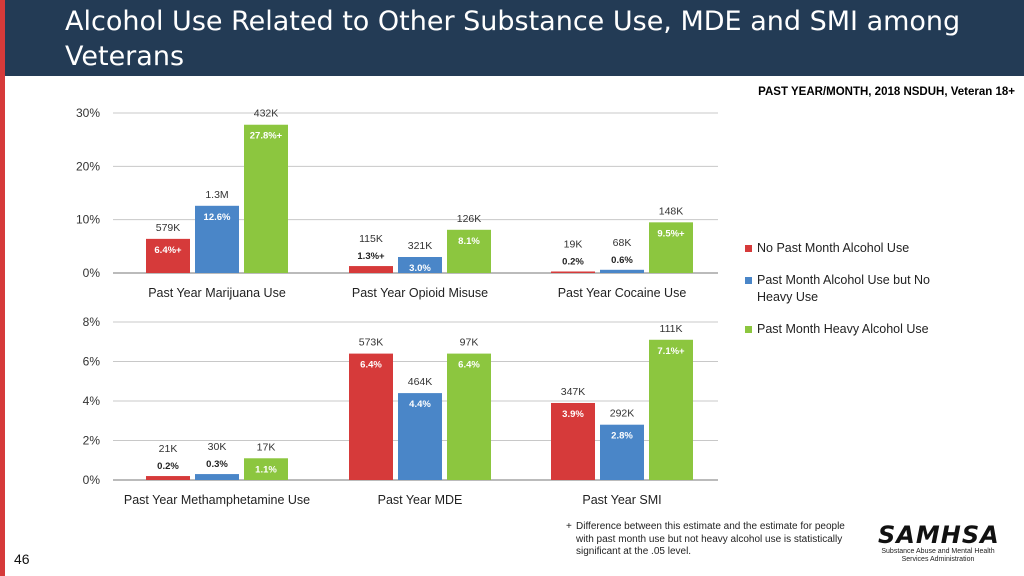  I want to click on data-label: 1.1%, so click(266, 469).